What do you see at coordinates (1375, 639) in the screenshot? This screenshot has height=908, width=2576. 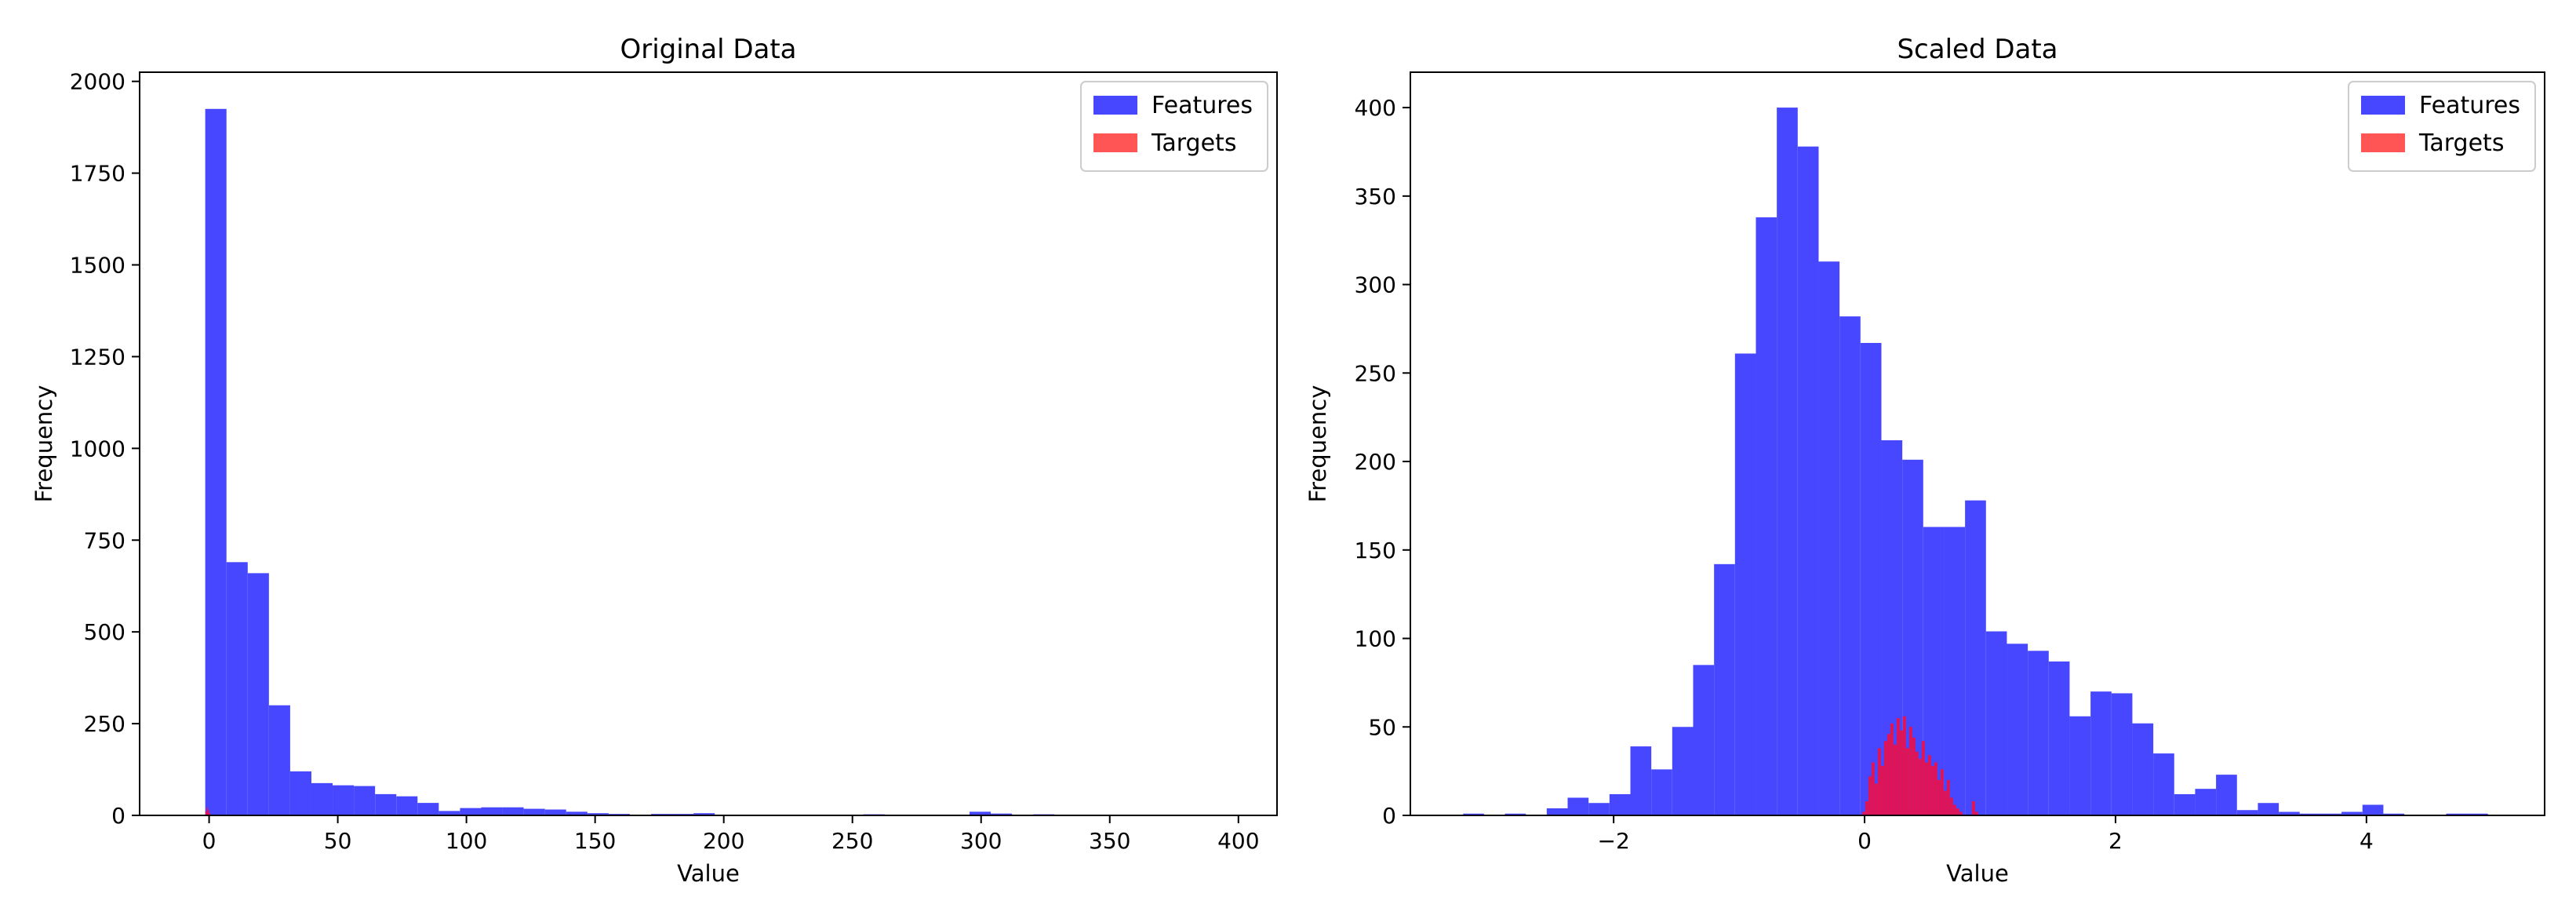 I see `y-tick-label: 100` at bounding box center [1375, 639].